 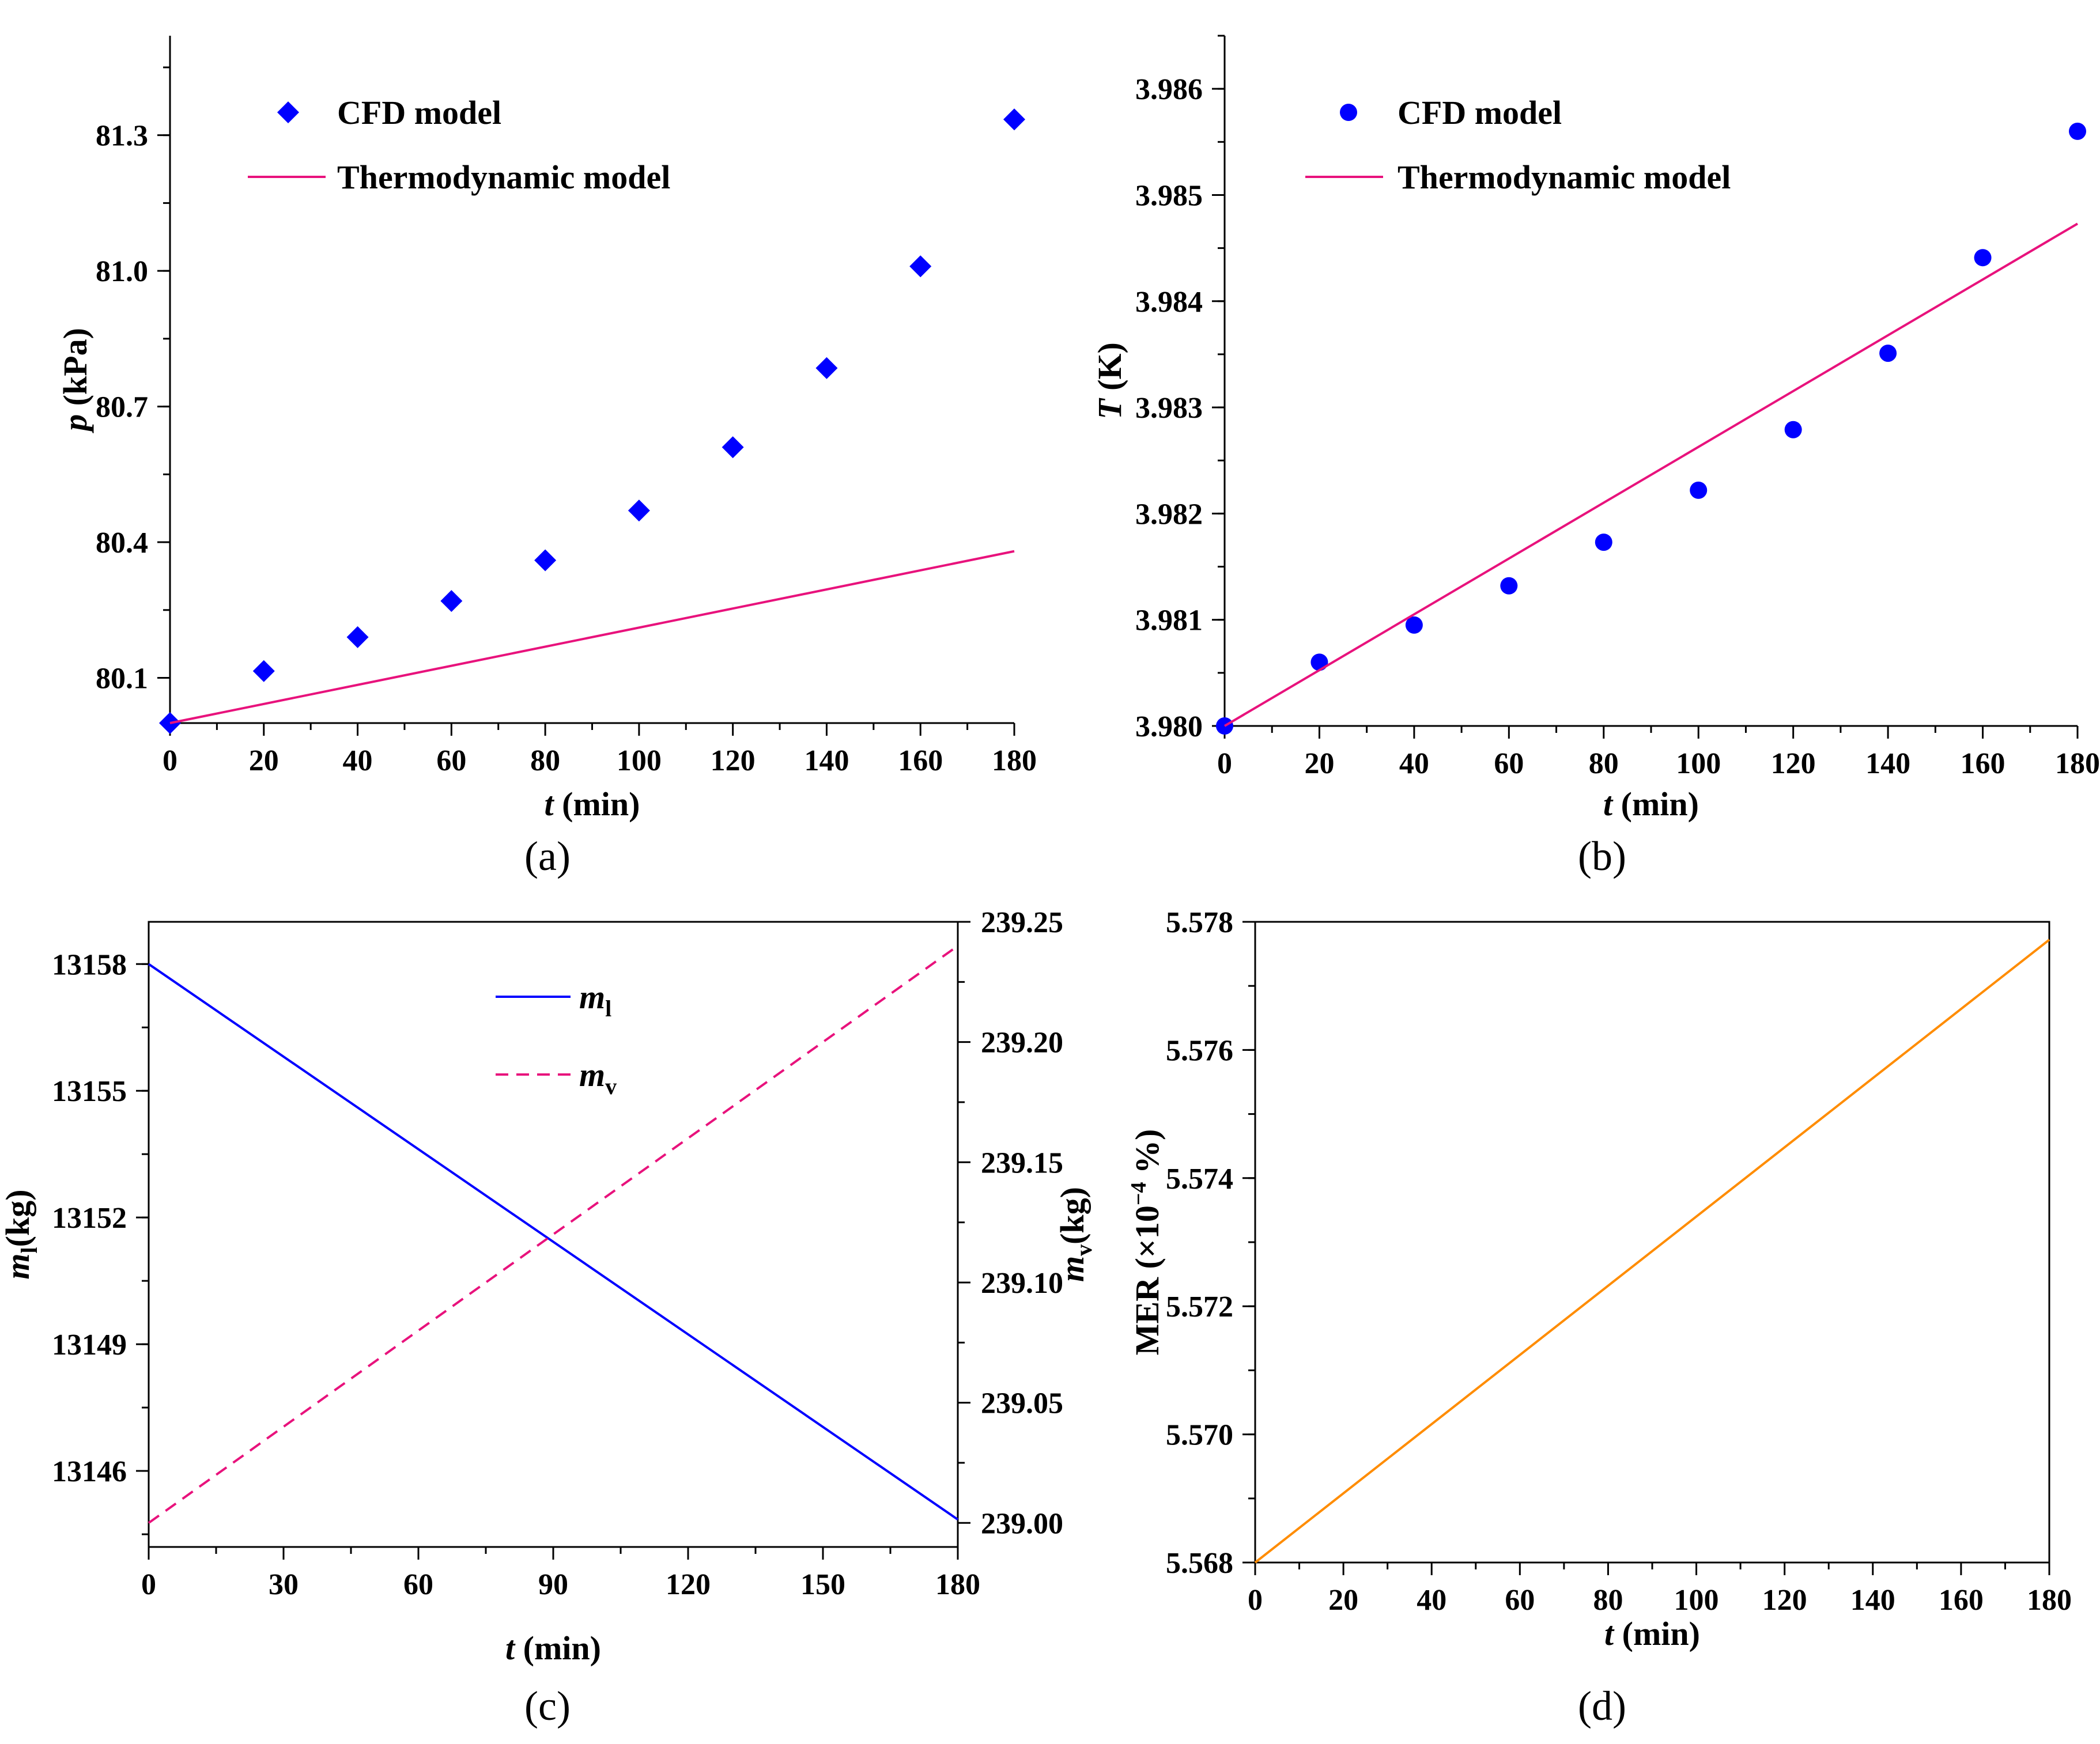 I want to click on y2-tick-label: 239.20, so click(x=1022, y=1043).